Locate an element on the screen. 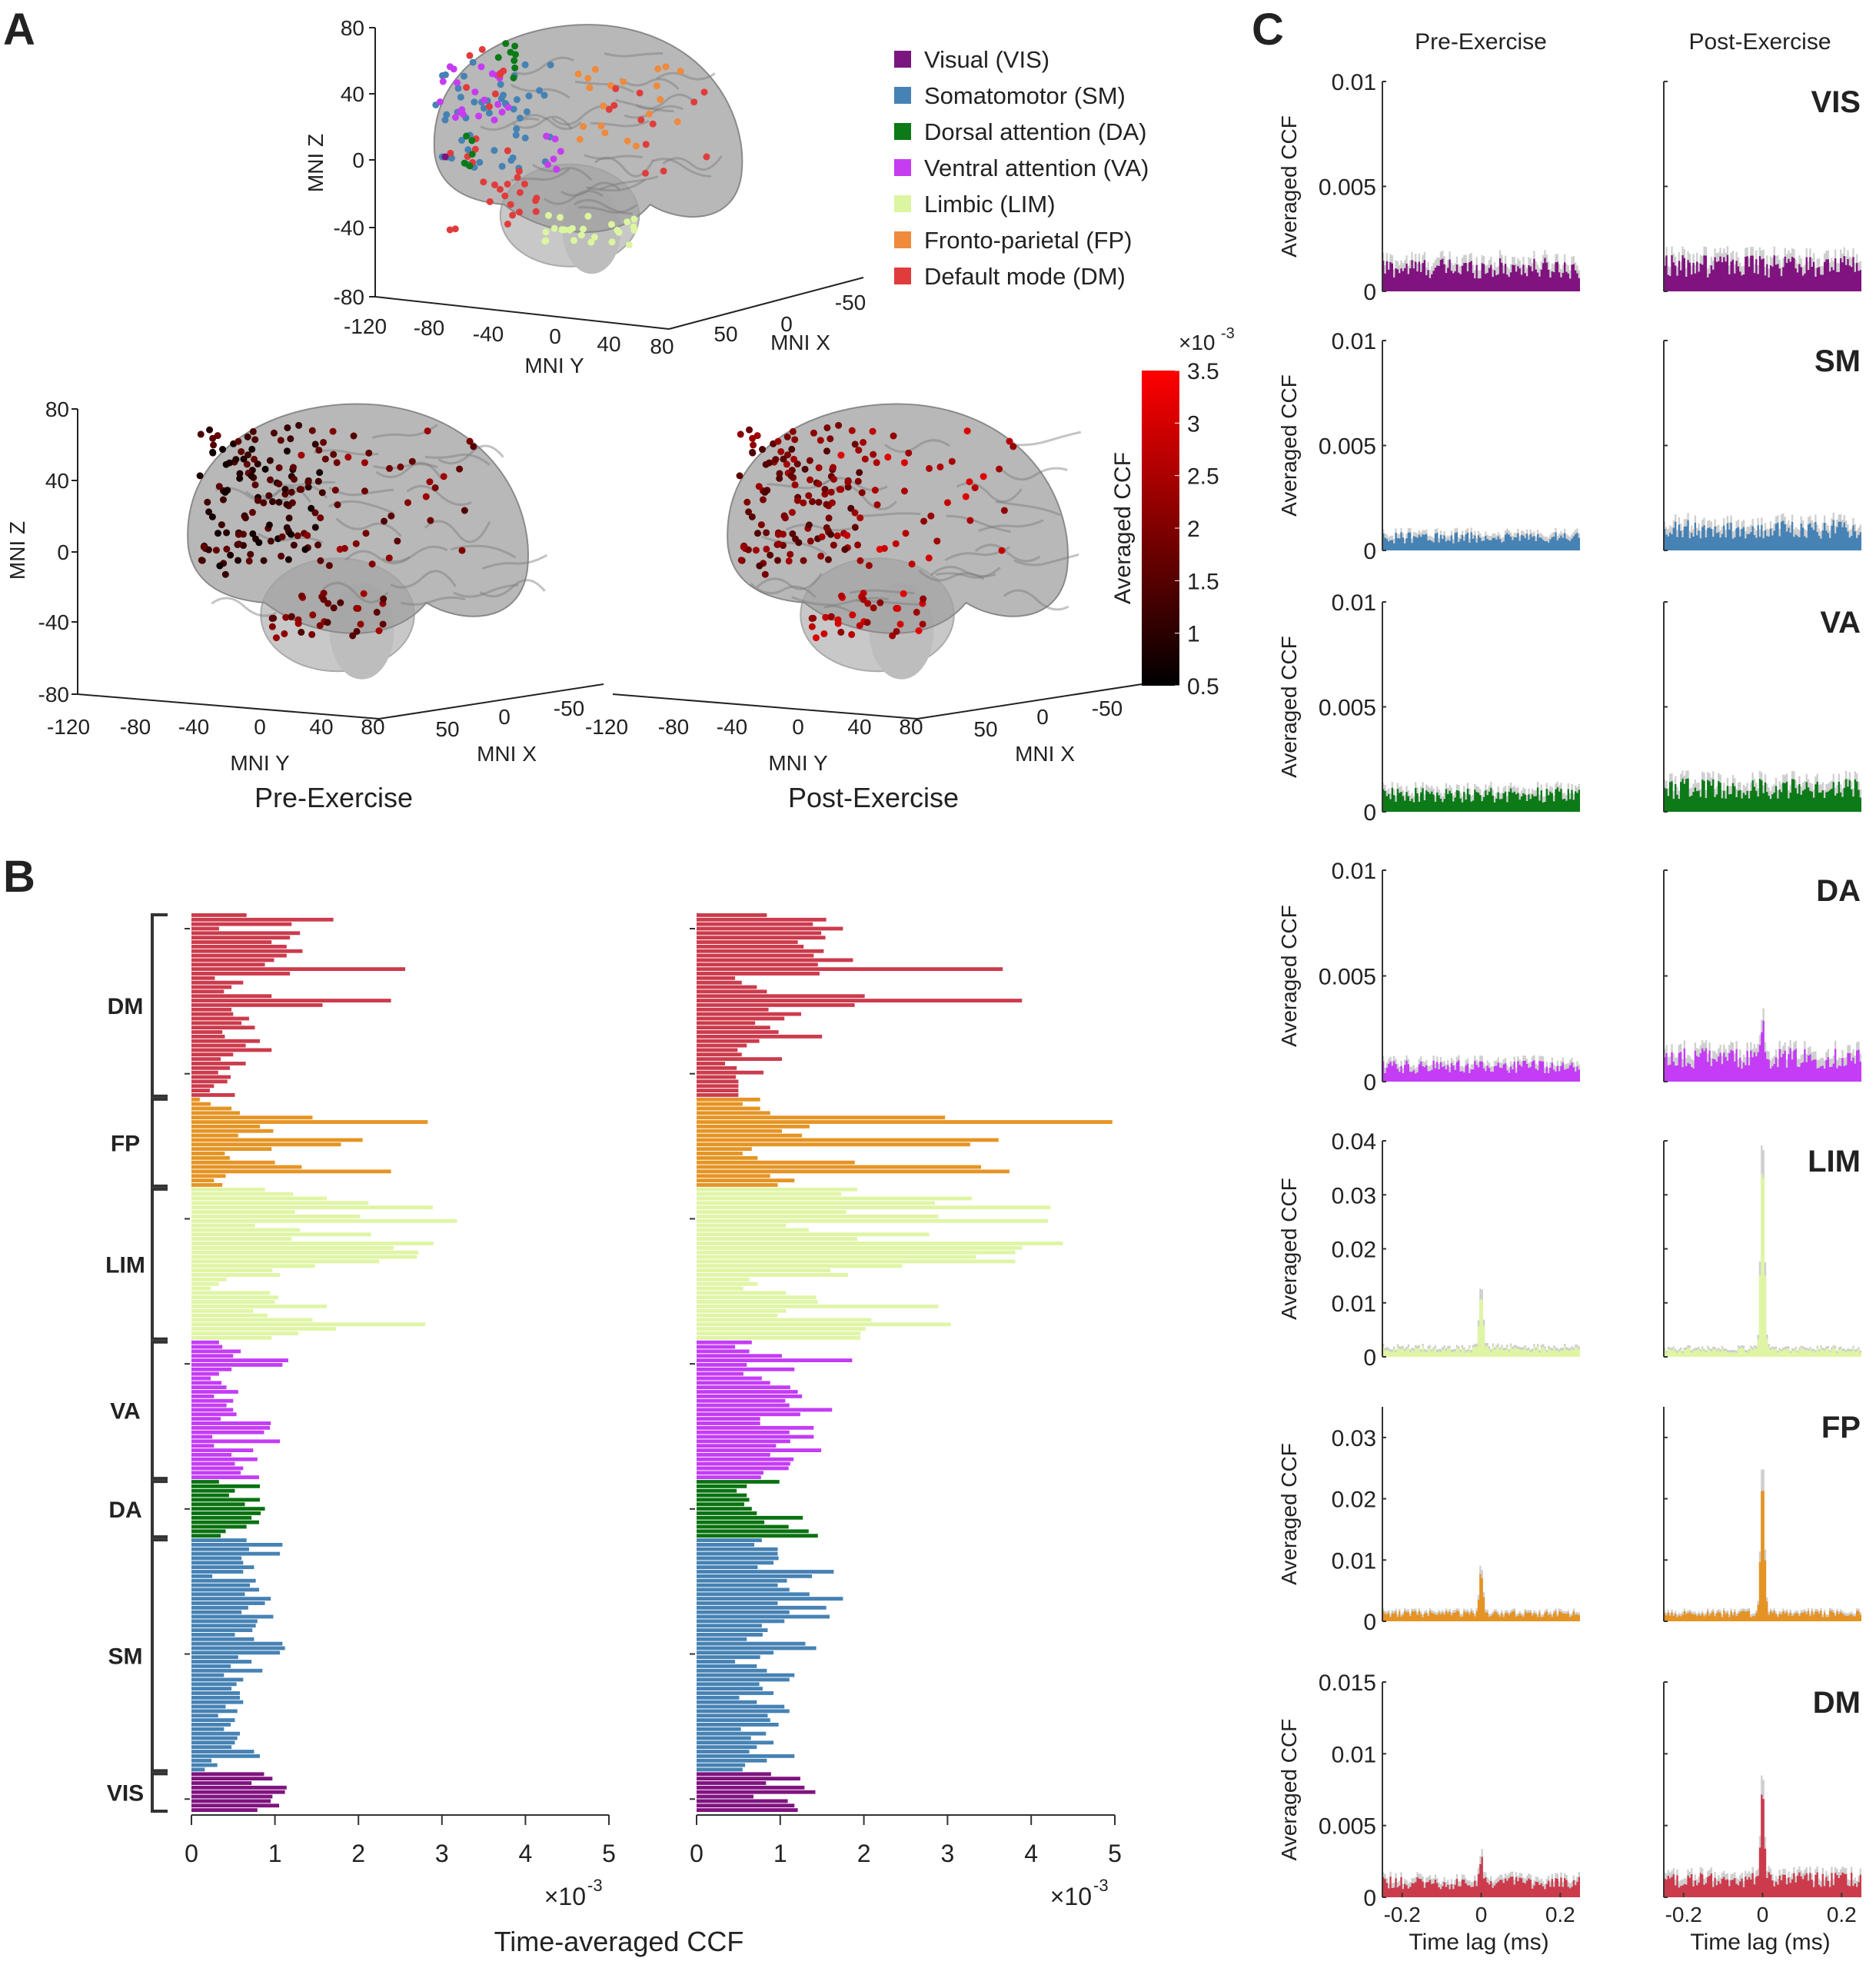  x-exponent: -3 is located at coordinates (595, 1885).